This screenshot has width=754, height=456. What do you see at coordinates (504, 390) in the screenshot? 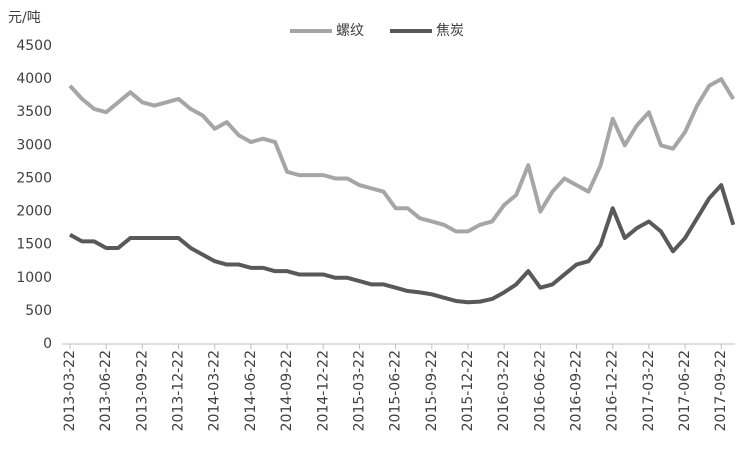
I see `x-tick-label: 2016-03-22` at bounding box center [504, 390].